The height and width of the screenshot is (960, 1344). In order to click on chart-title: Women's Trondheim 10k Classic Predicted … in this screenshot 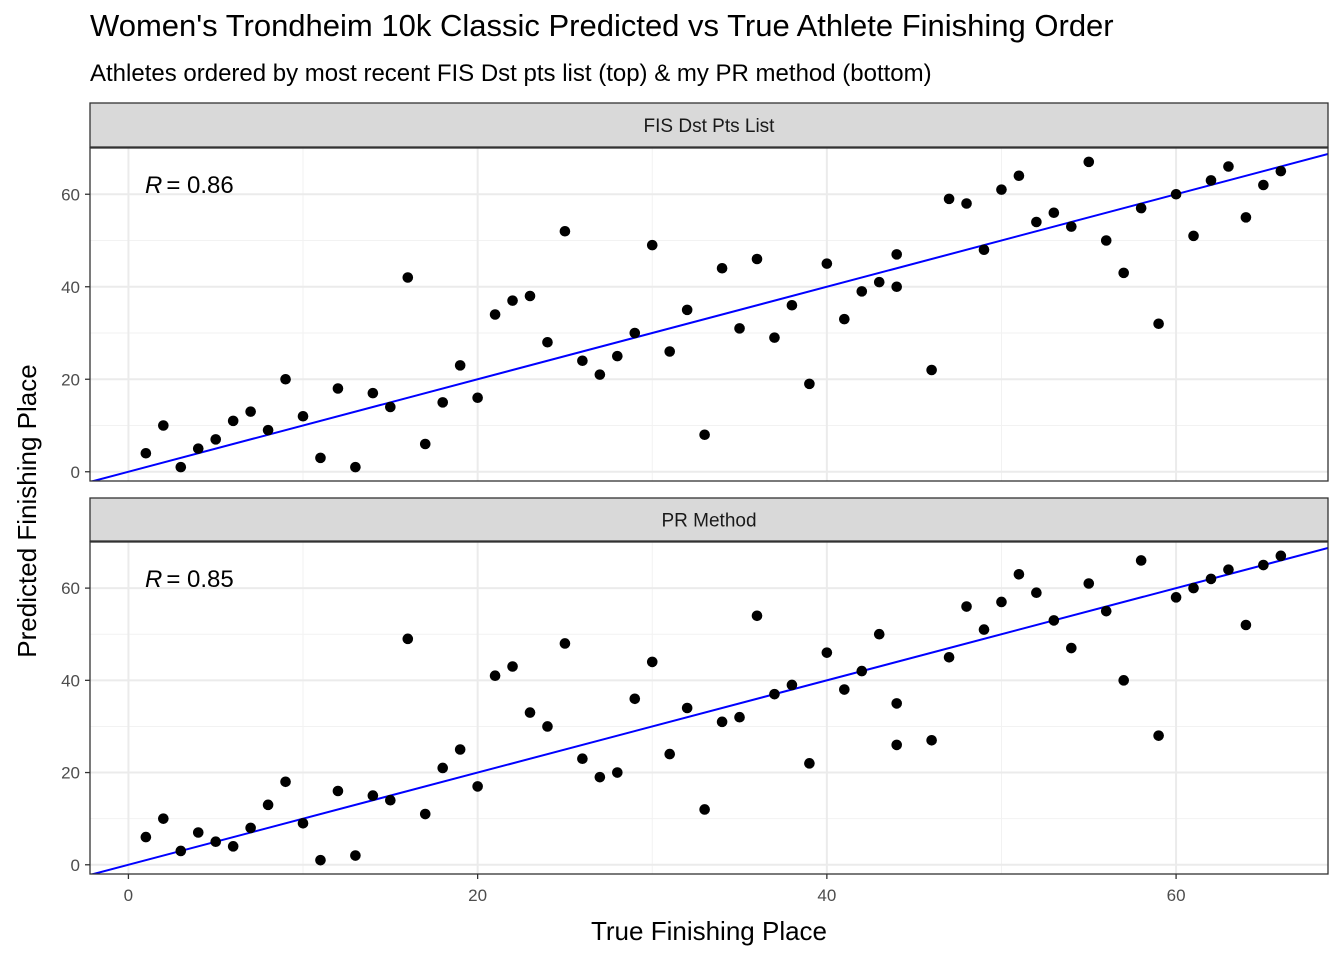, I will do `click(602, 25)`.